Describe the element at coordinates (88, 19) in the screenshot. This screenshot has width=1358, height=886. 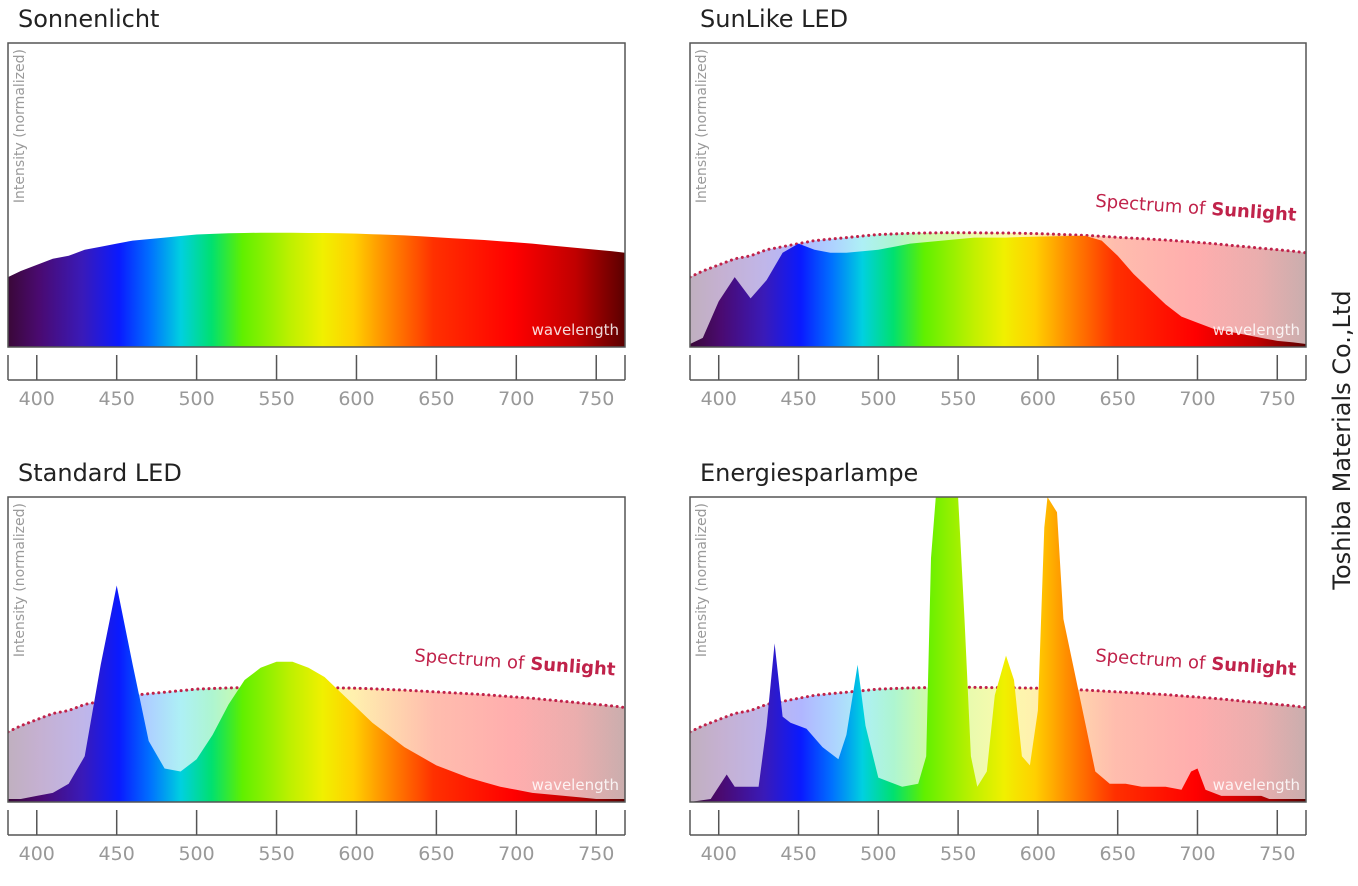
I see `panel-title: Sonnenlicht` at that location.